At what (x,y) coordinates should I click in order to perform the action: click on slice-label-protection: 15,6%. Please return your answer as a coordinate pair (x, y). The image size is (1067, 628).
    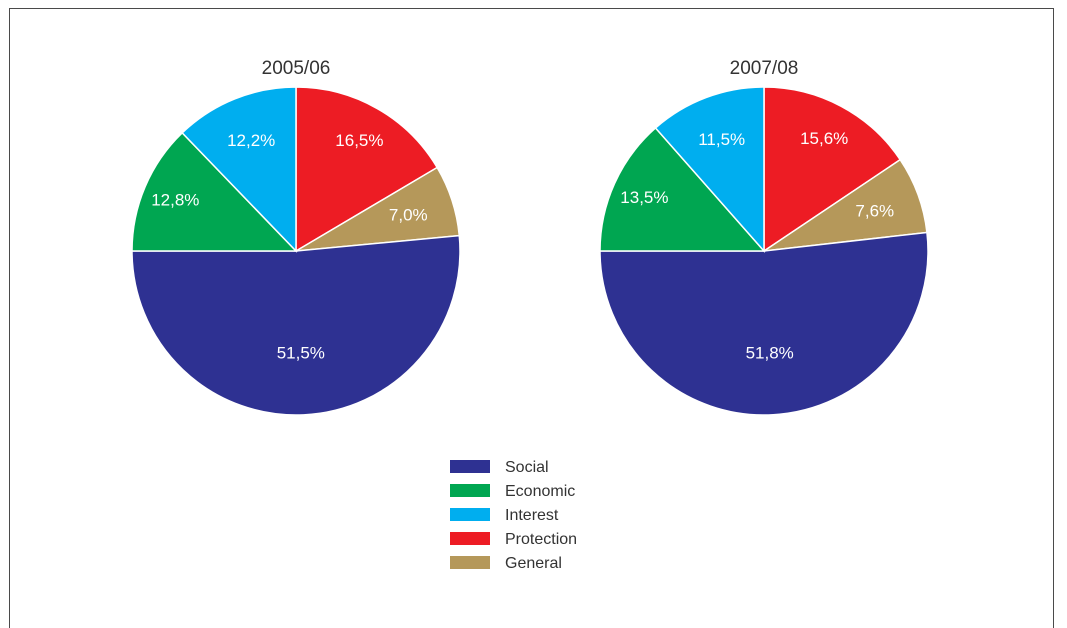
    Looking at the image, I should click on (824, 138).